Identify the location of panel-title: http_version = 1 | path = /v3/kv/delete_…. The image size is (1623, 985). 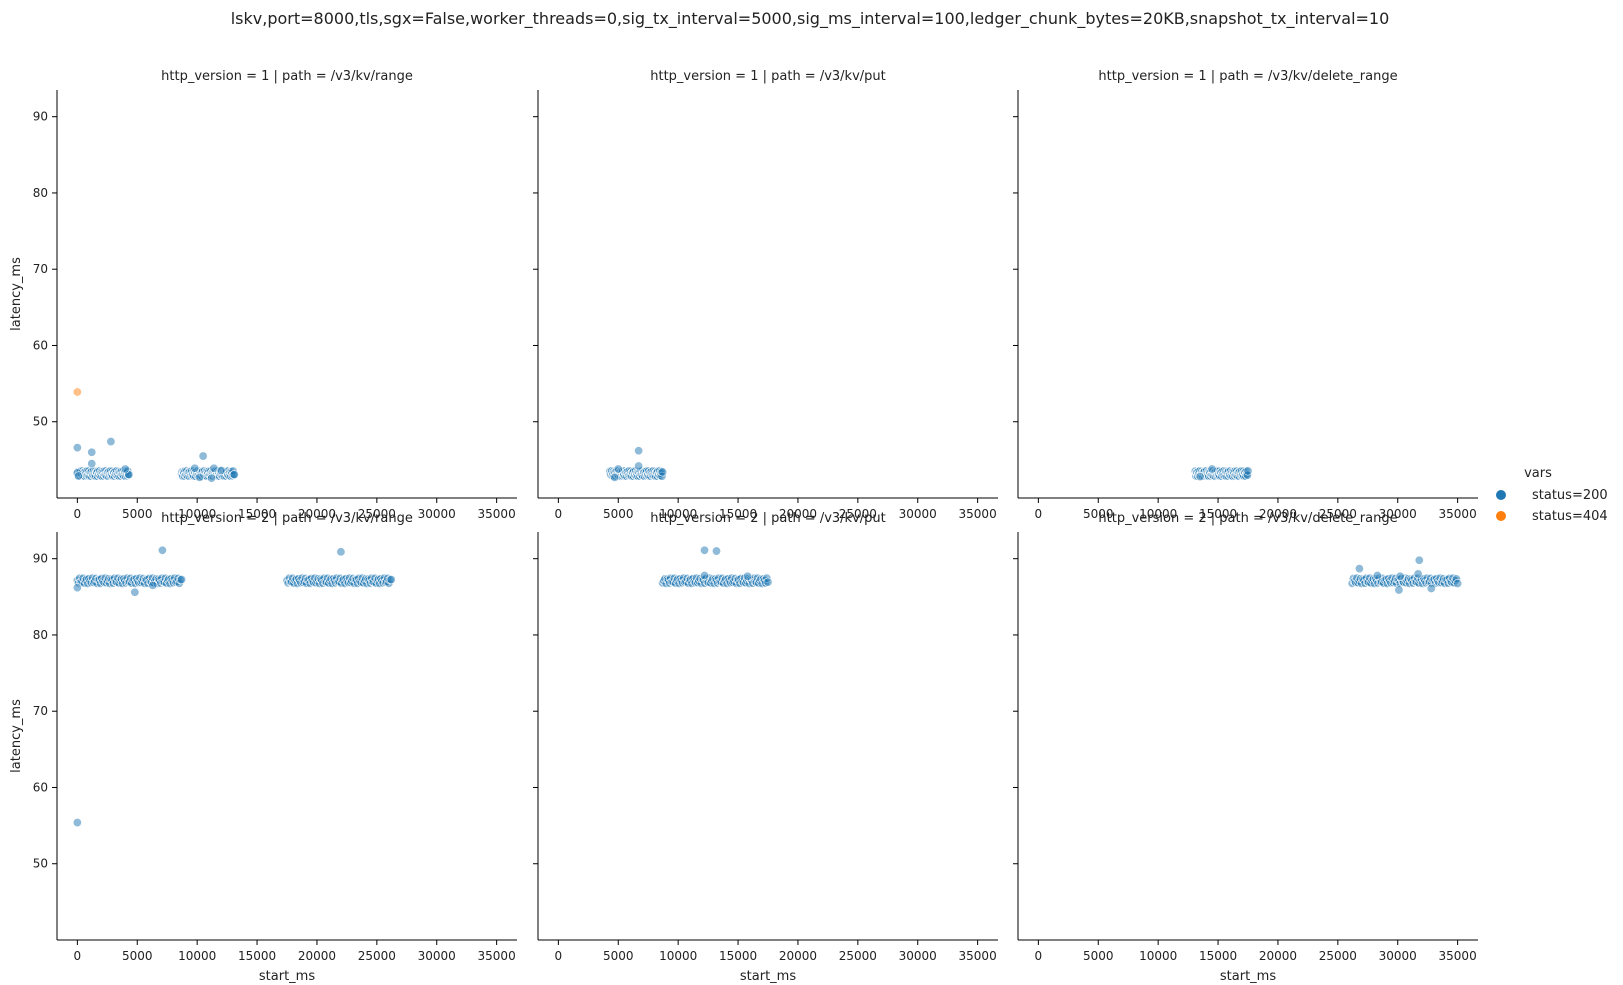
(1247, 76).